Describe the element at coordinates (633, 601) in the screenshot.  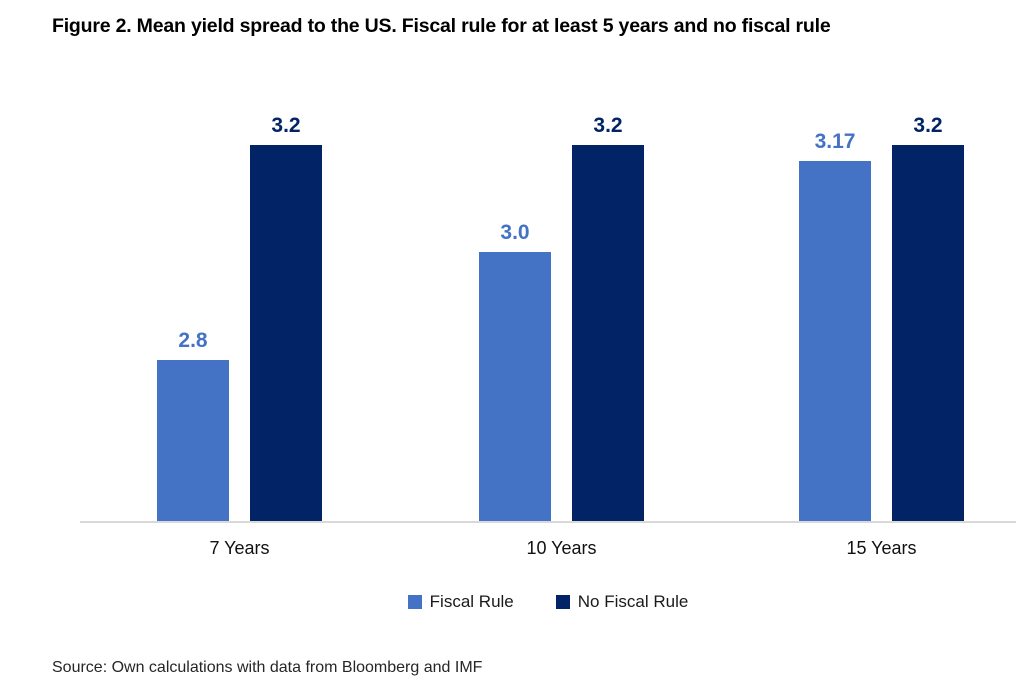
I see `legend-label-no-fiscal-rule: No Fiscal Rule` at that location.